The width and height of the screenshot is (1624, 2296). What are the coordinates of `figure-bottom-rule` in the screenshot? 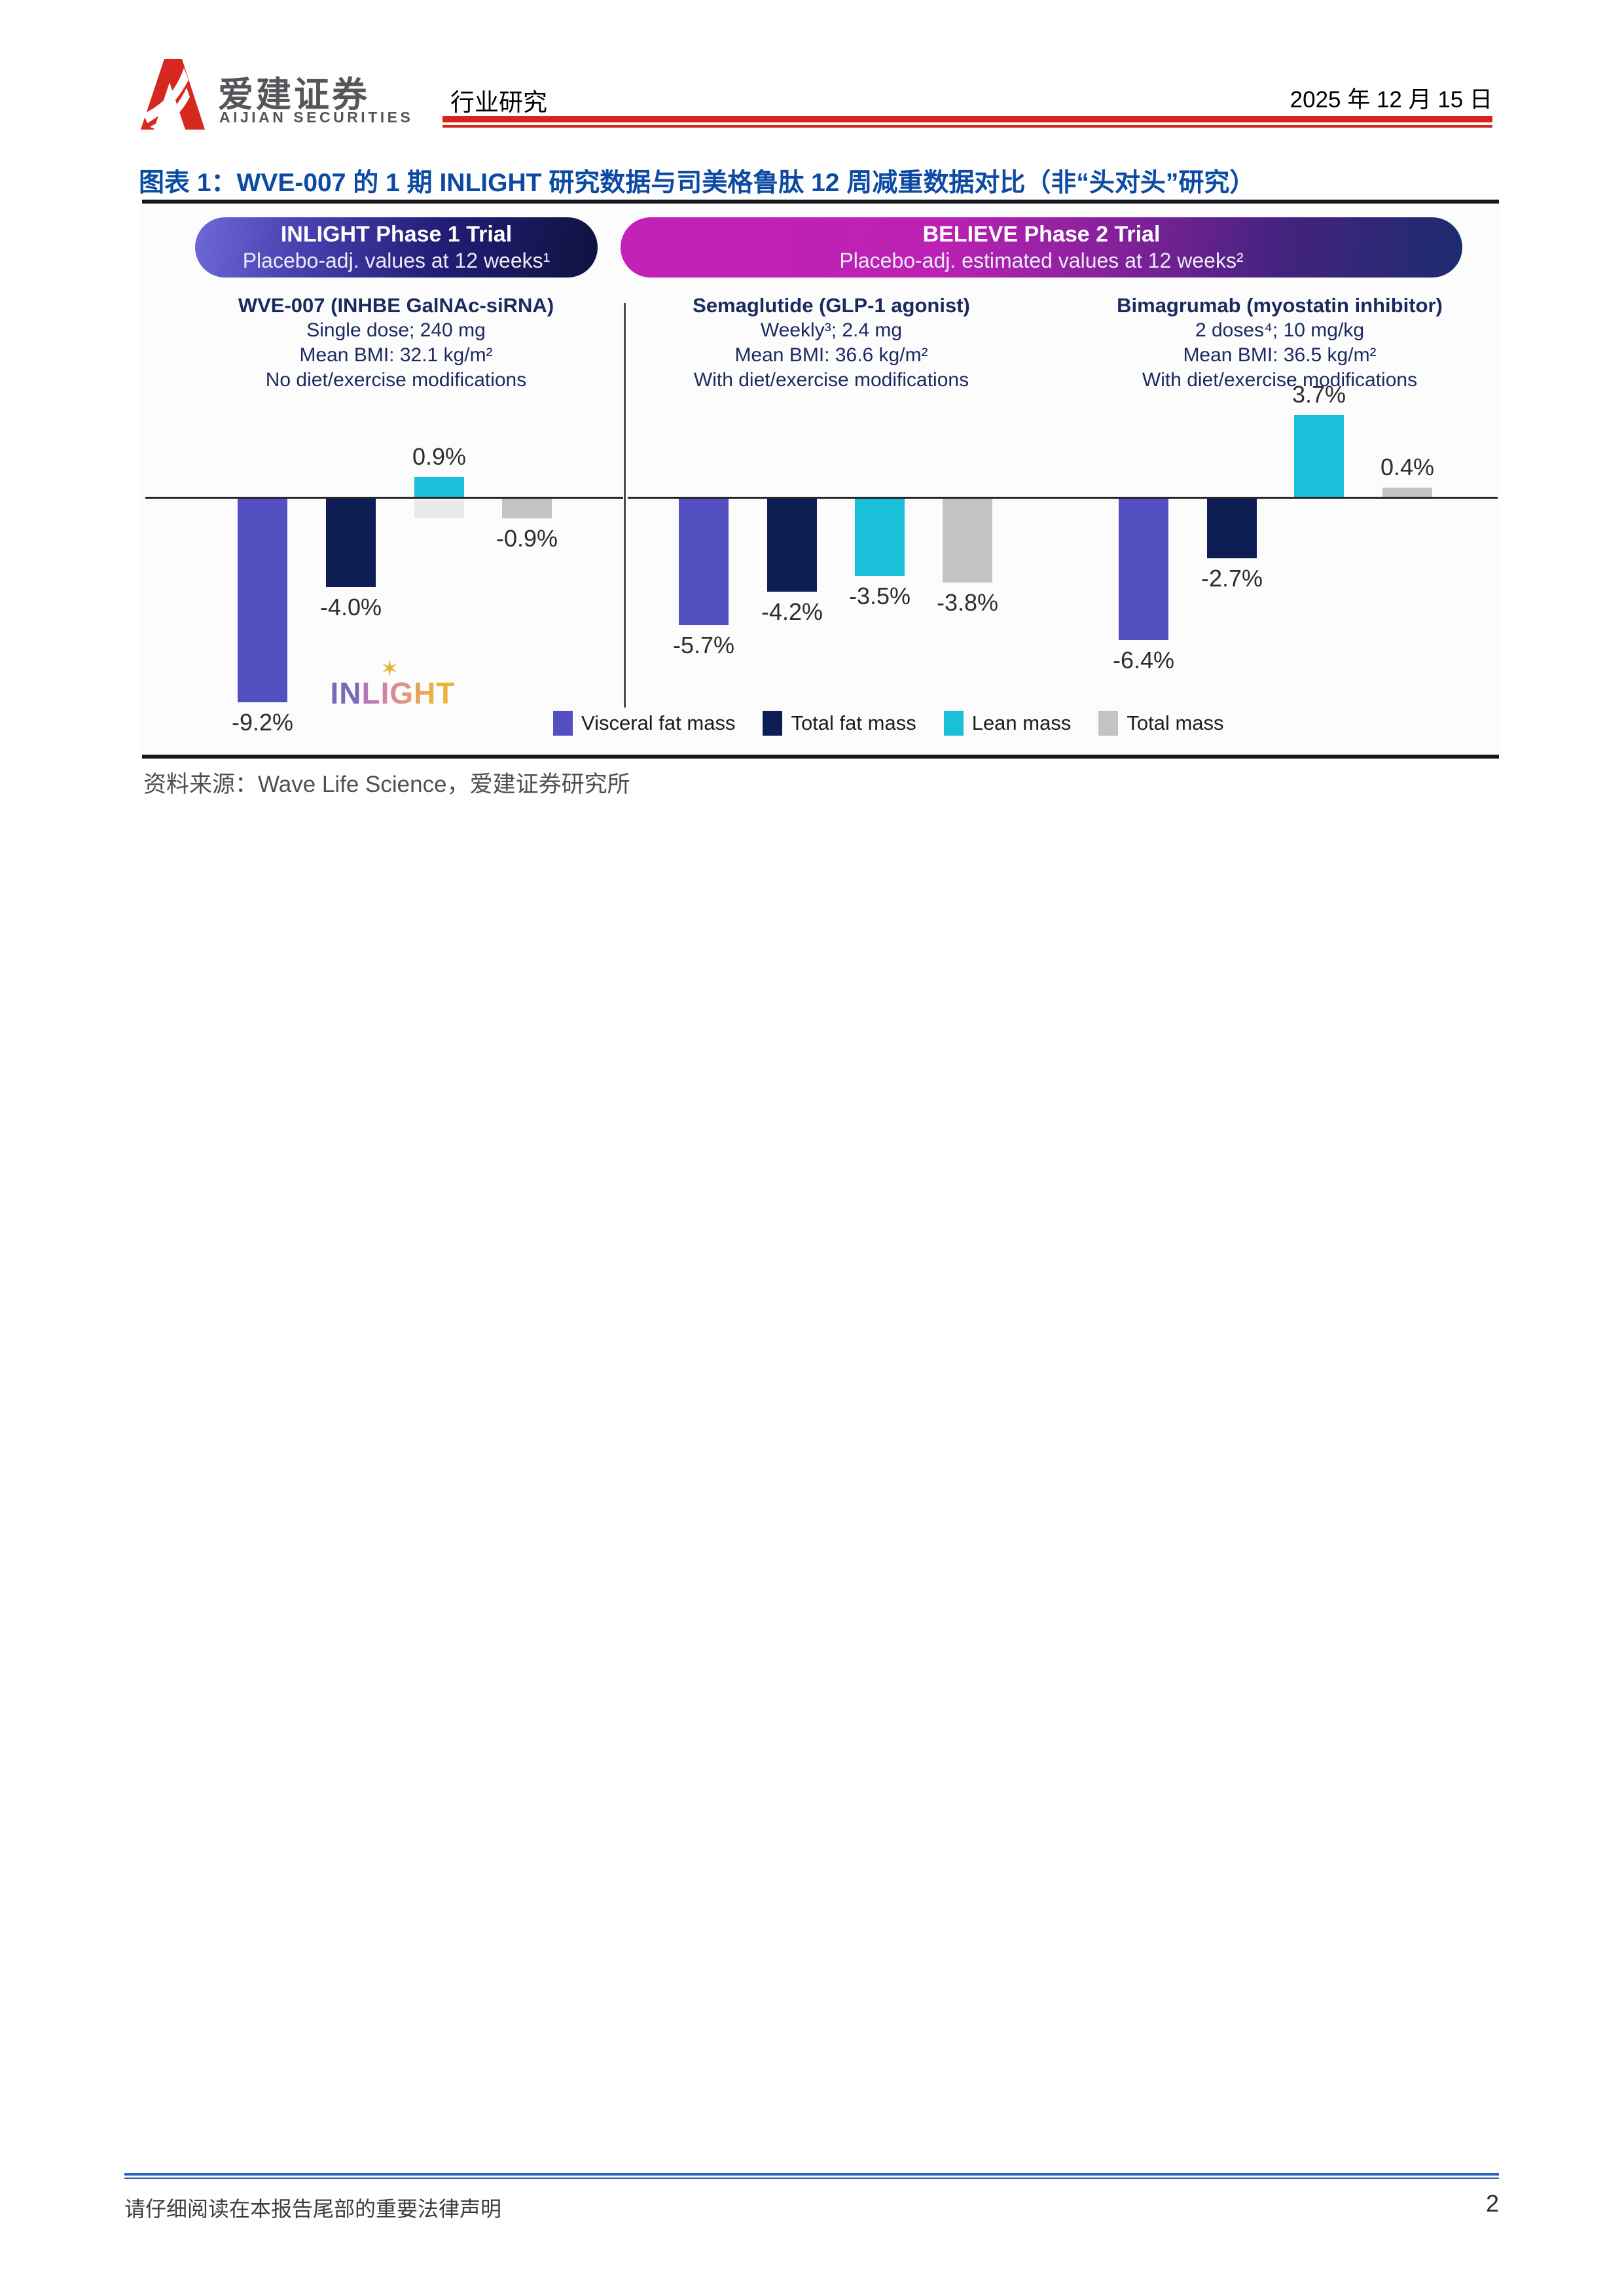 It's located at (820, 757).